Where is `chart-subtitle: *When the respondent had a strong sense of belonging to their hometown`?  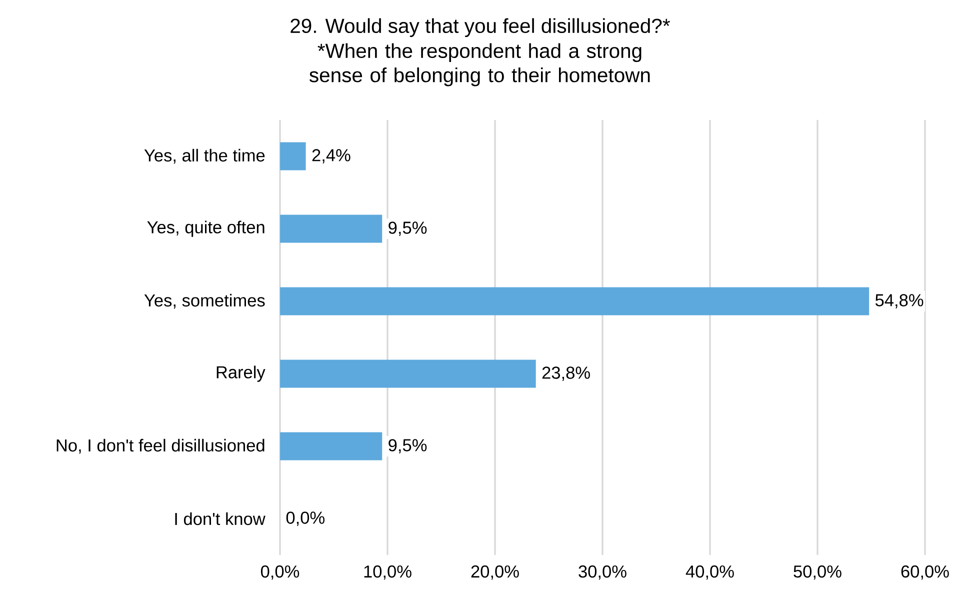 chart-subtitle: *When the respondent had a strong sense of belonging to their hometown is located at coordinates (480, 64).